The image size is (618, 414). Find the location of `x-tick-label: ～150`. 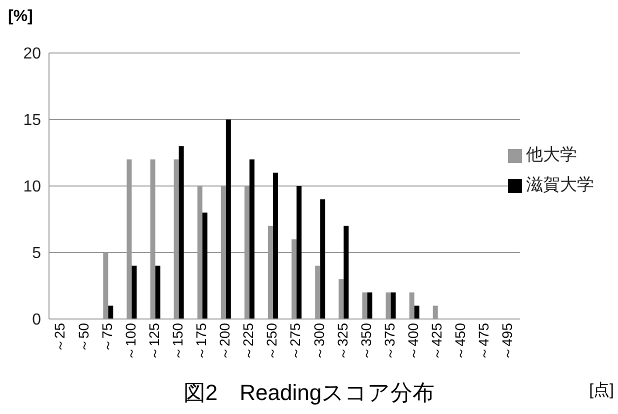

x-tick-label: ～150 is located at coordinates (177, 341).